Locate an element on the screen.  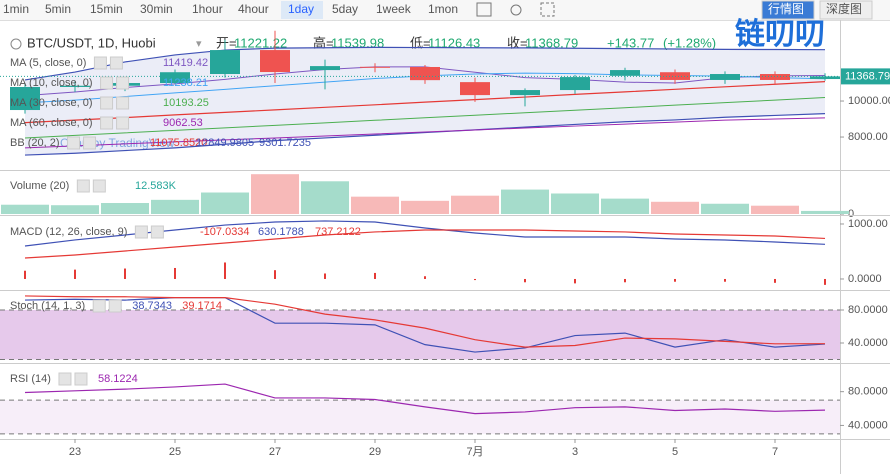
legend-name: Volume (20) is located at coordinates (39, 186).